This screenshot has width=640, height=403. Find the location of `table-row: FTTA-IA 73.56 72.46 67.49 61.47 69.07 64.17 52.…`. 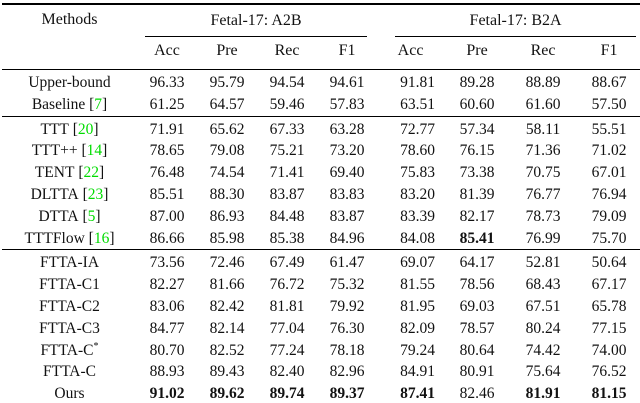

table-row: FTTA-IA 73.56 72.46 67.49 61.47 69.07 64.17 52.… is located at coordinates (321, 262).